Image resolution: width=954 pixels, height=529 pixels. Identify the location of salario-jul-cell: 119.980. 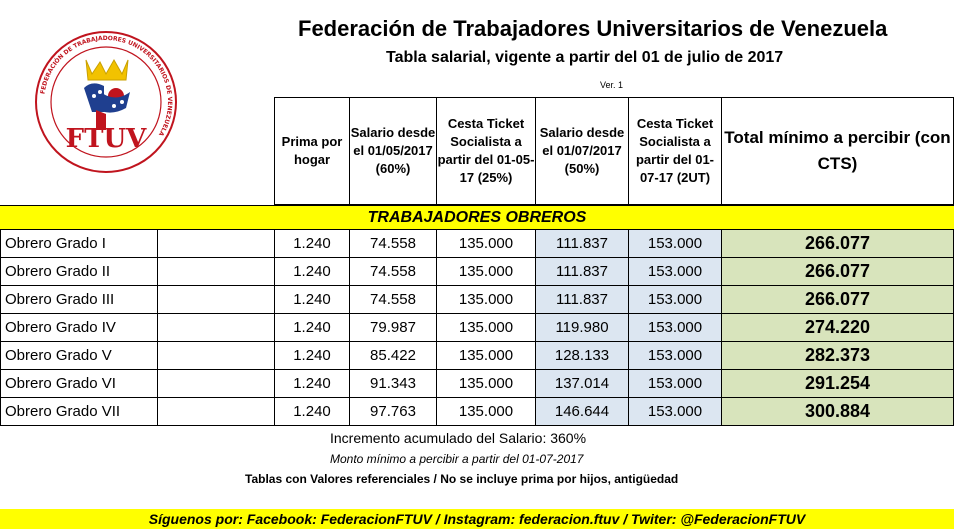
(582, 328).